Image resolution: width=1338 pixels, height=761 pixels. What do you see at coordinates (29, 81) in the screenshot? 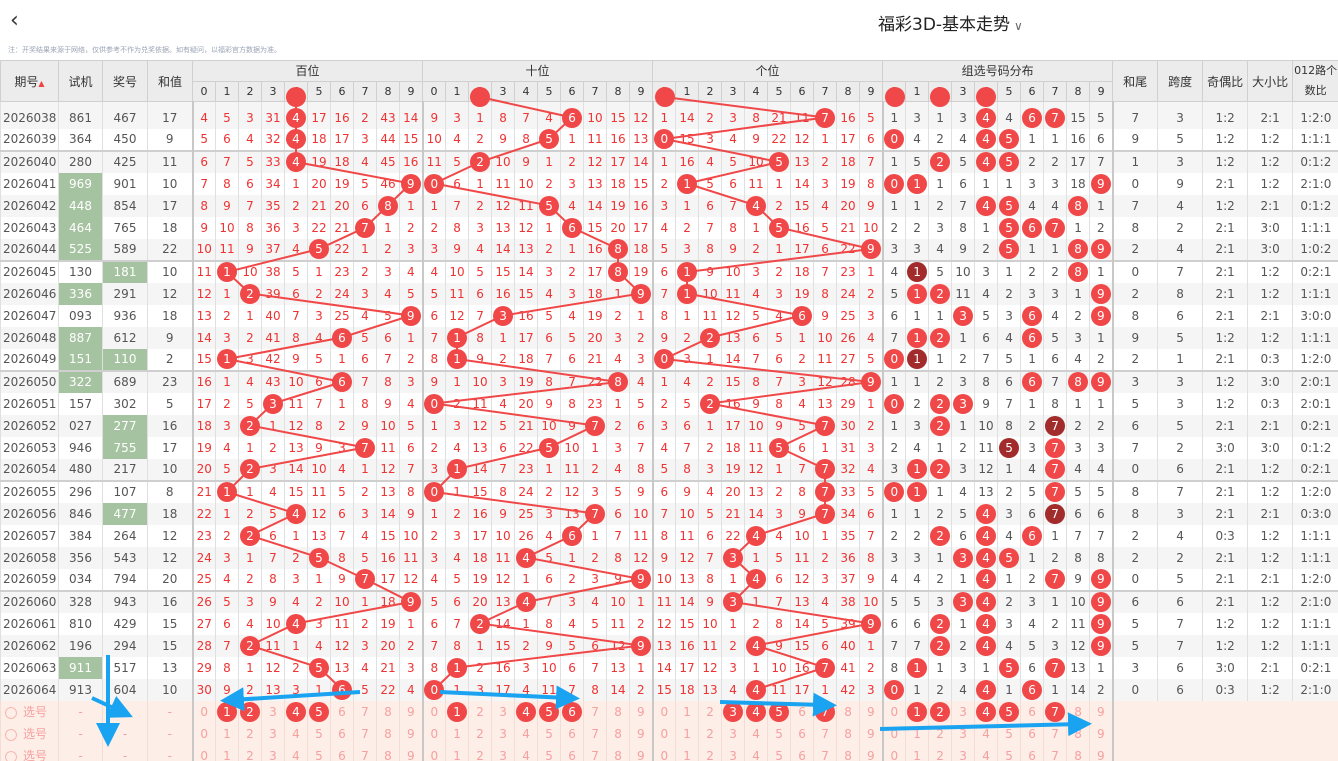
I see `col-period: 期号▲︎` at bounding box center [29, 81].